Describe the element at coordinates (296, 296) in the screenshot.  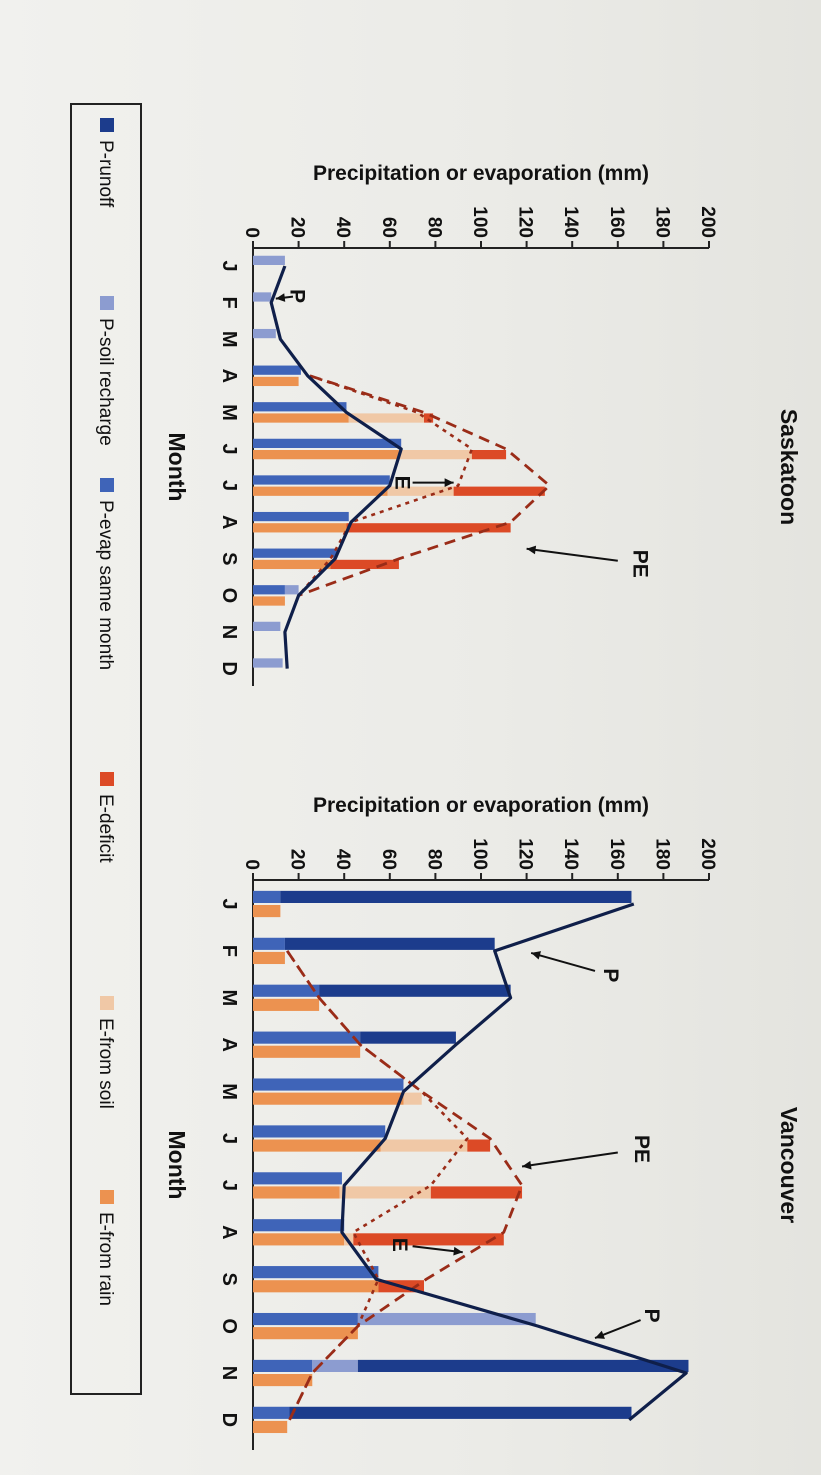
I see `saskatoon-annotation-p: P` at that location.